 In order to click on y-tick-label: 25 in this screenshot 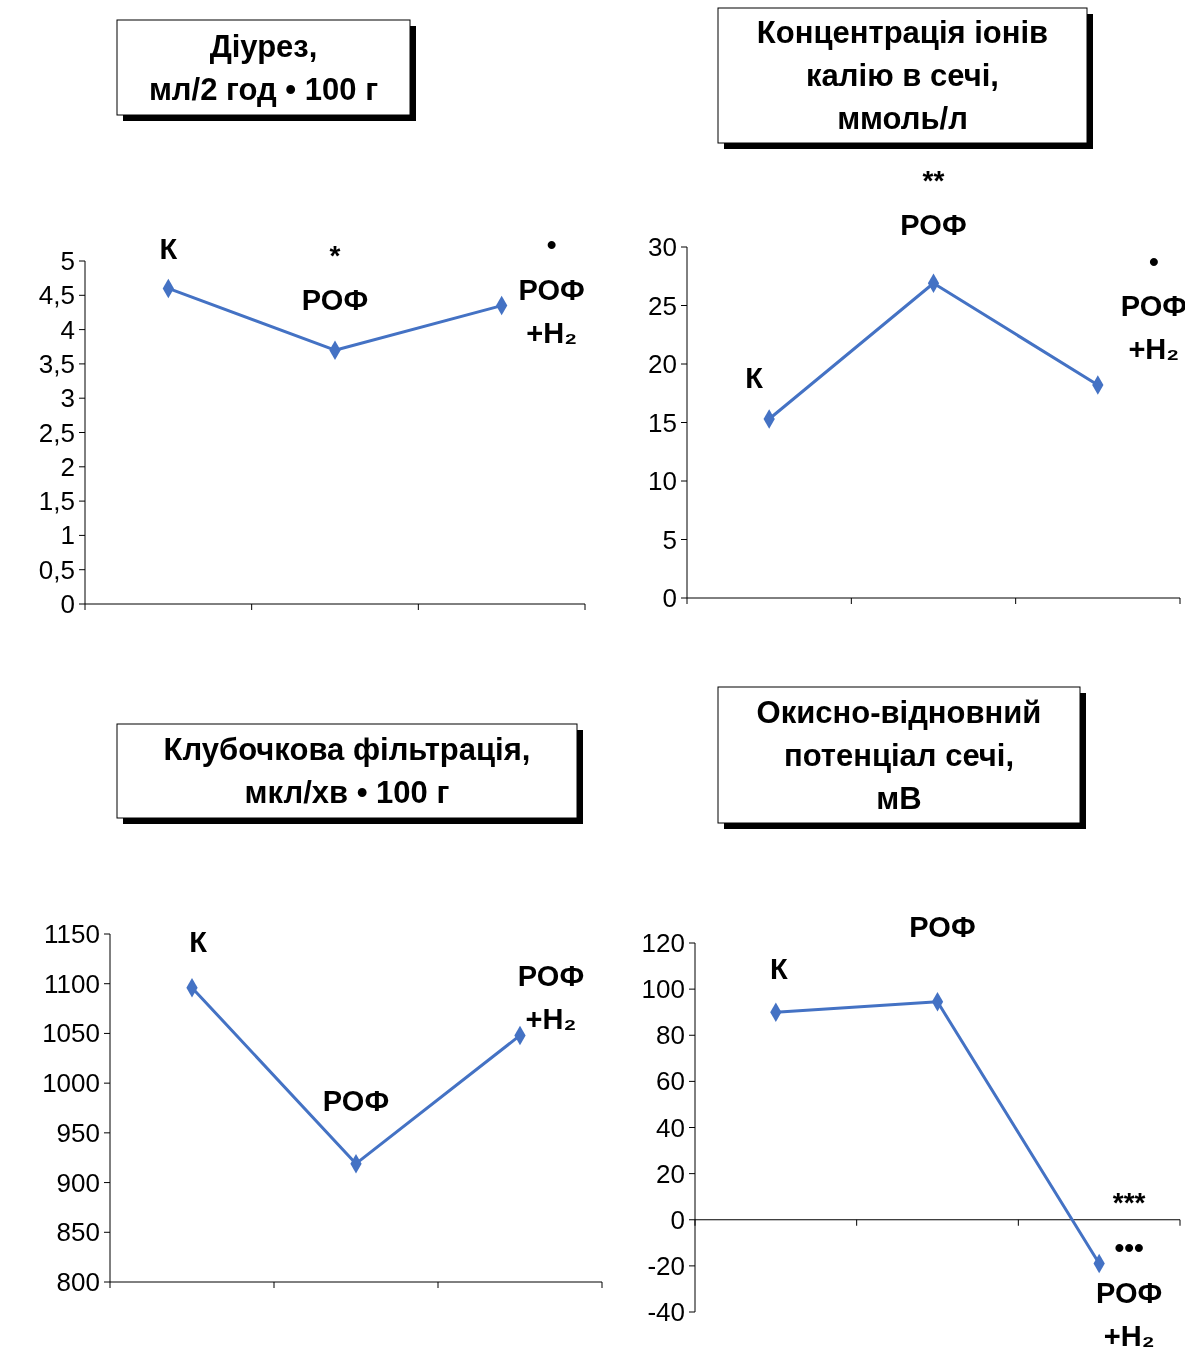, I will do `click(662, 305)`.